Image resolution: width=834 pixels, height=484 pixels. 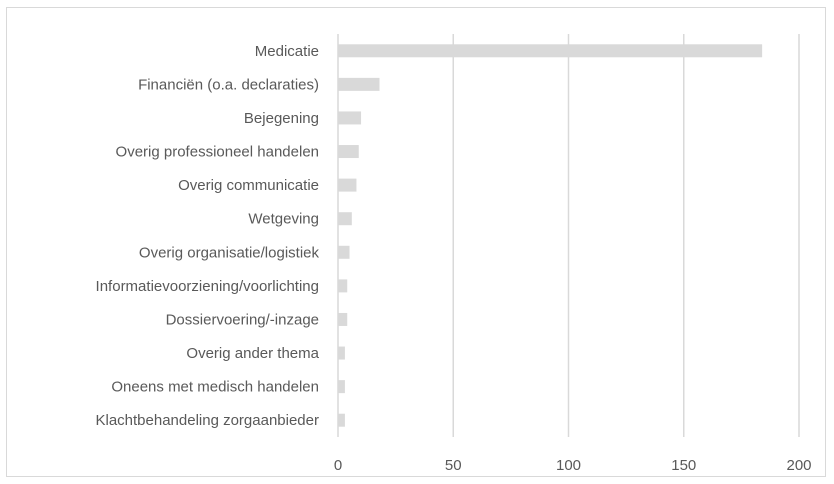 What do you see at coordinates (207, 420) in the screenshot?
I see `category-label-11: Klachtbehandeling zorgaanbieder` at bounding box center [207, 420].